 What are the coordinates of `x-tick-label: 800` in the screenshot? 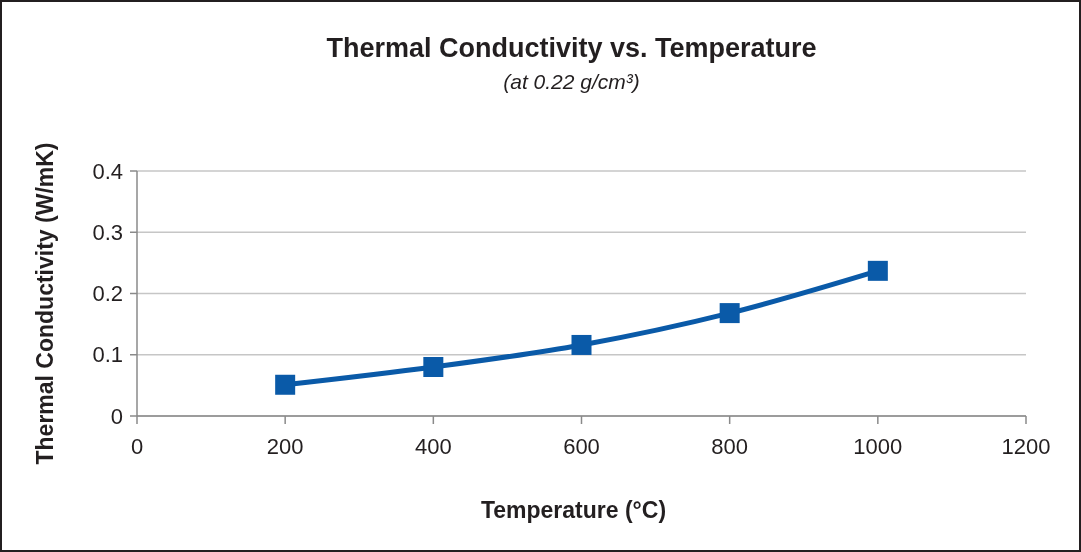 It's located at (730, 446).